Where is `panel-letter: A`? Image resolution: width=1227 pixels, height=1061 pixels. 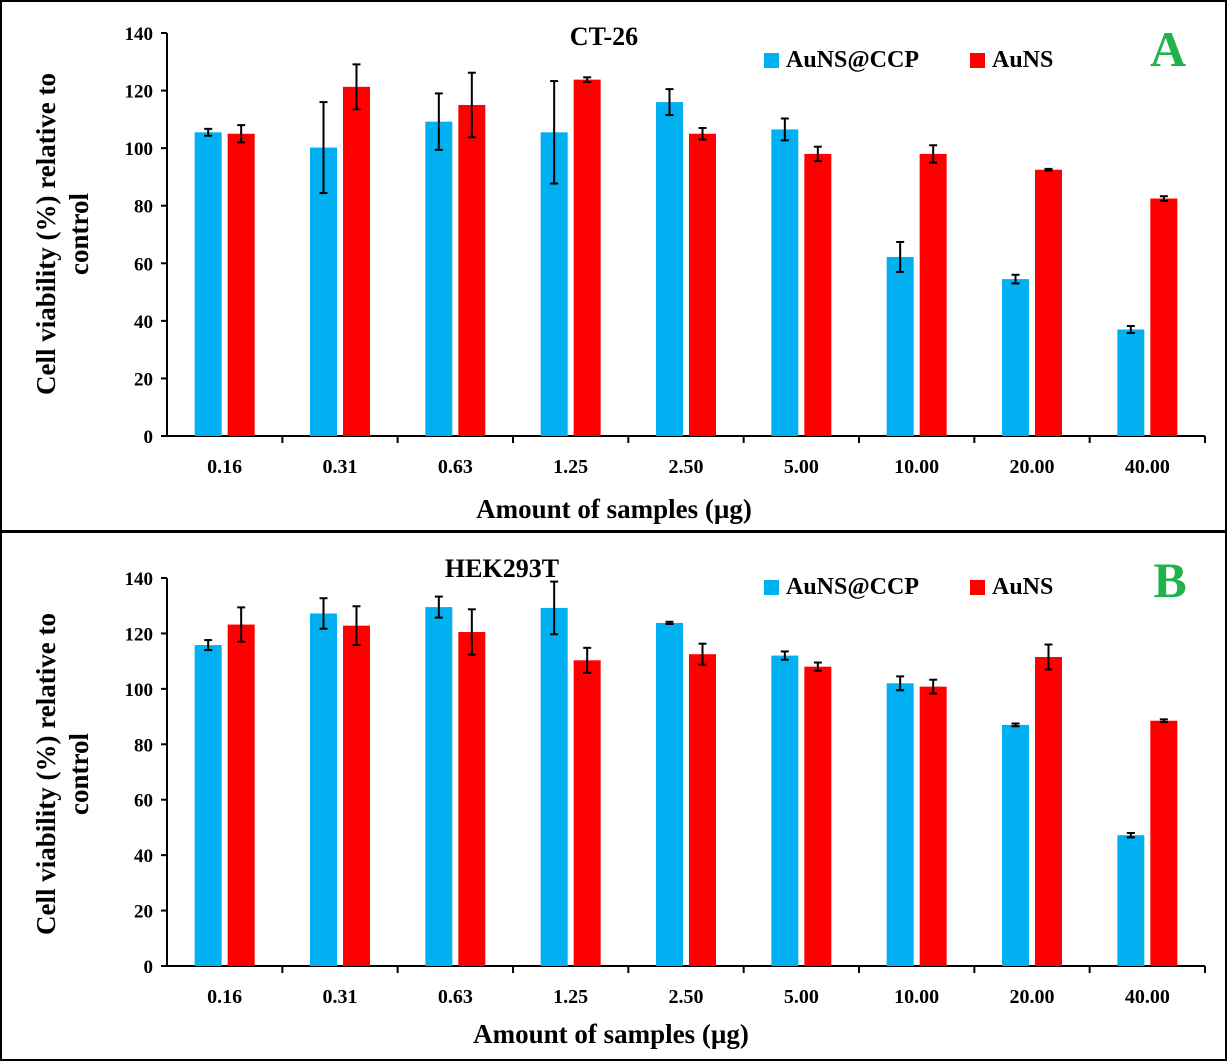
panel-letter: A is located at coordinates (1168, 49).